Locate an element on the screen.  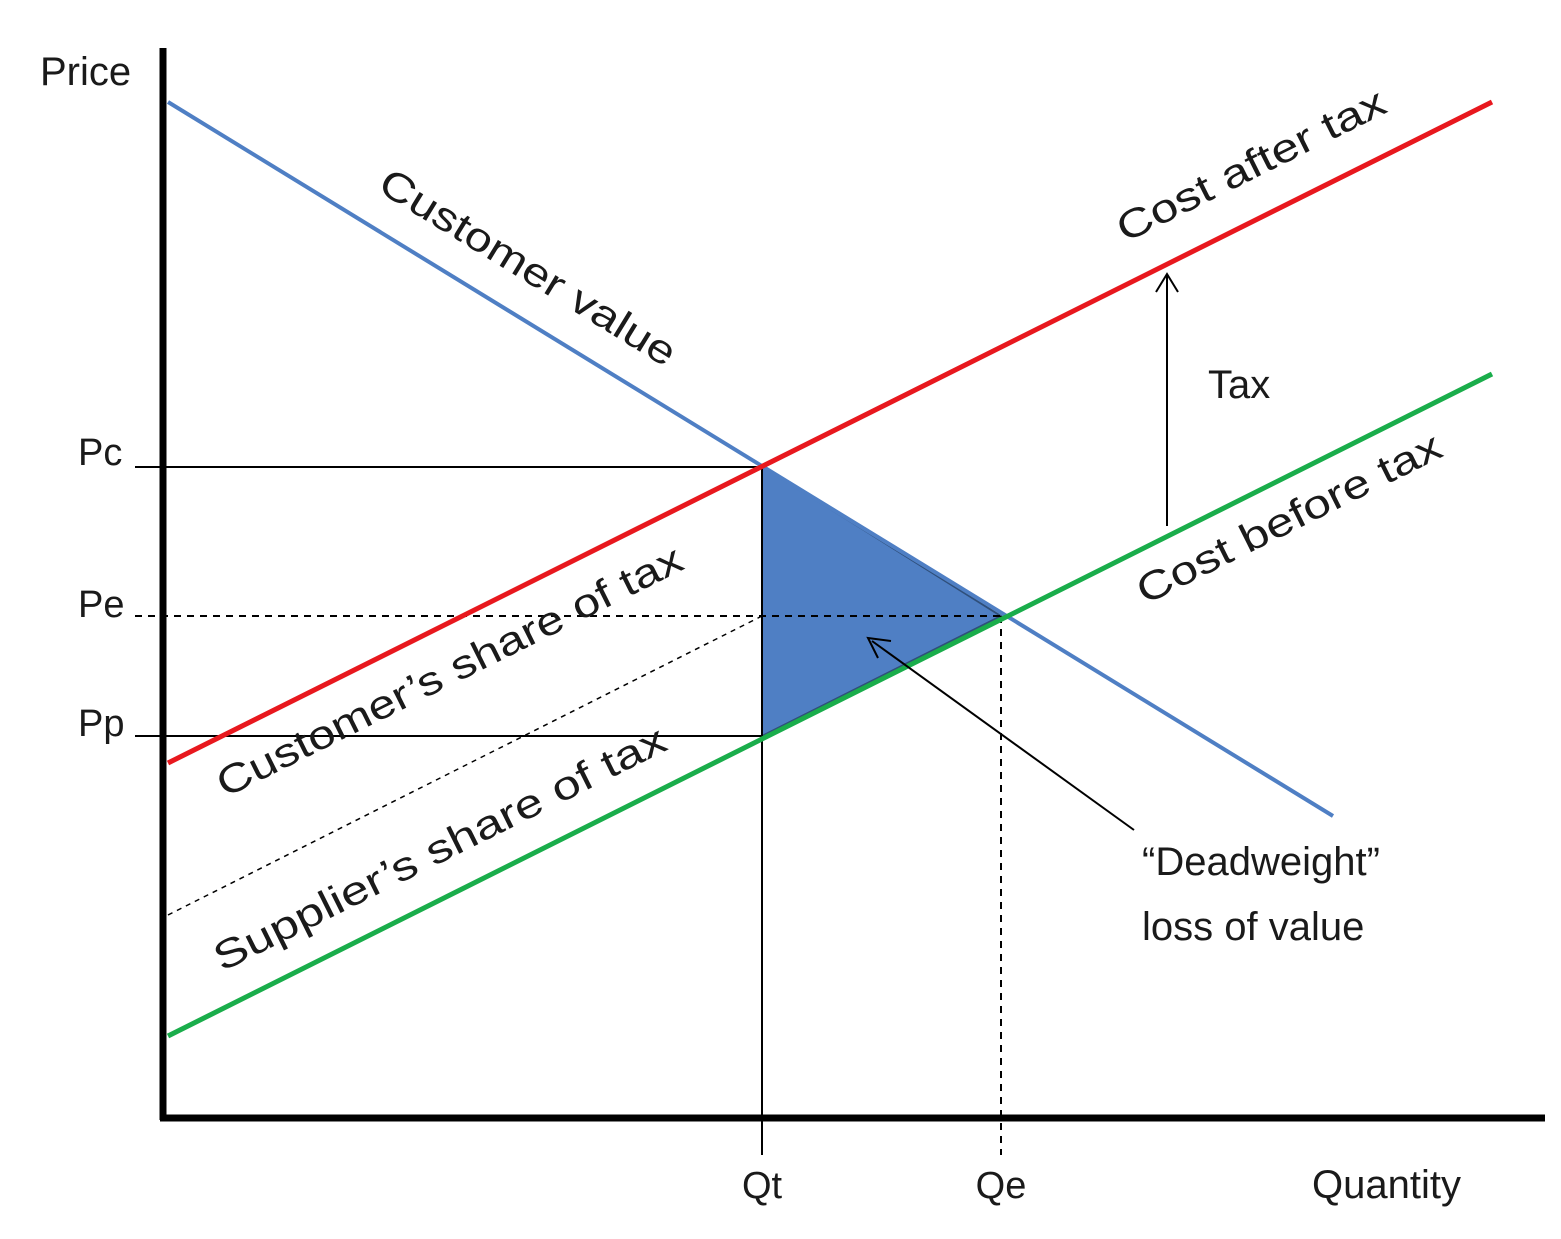
x-tick-qt: Qt is located at coordinates (762, 1186).